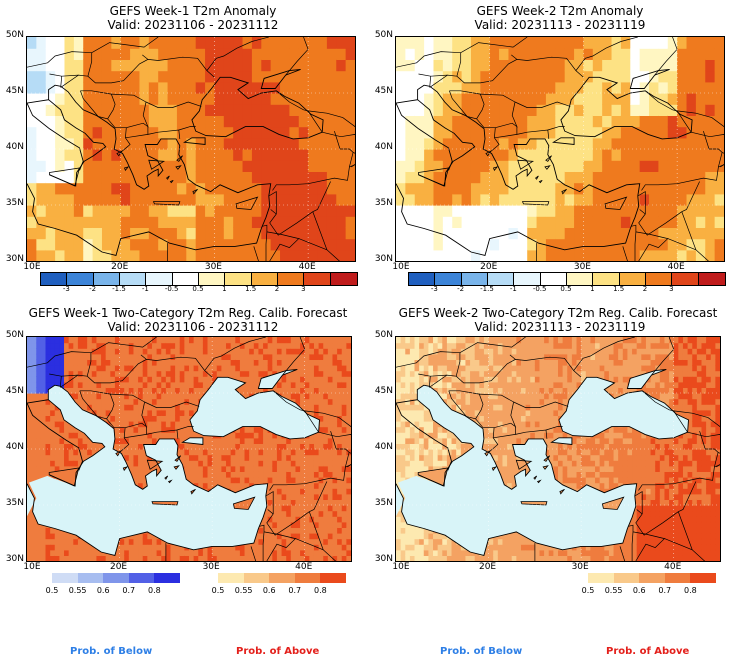  I want to click on panel-1-valid: Valid: 20231106 - 20231112, so click(193, 25).